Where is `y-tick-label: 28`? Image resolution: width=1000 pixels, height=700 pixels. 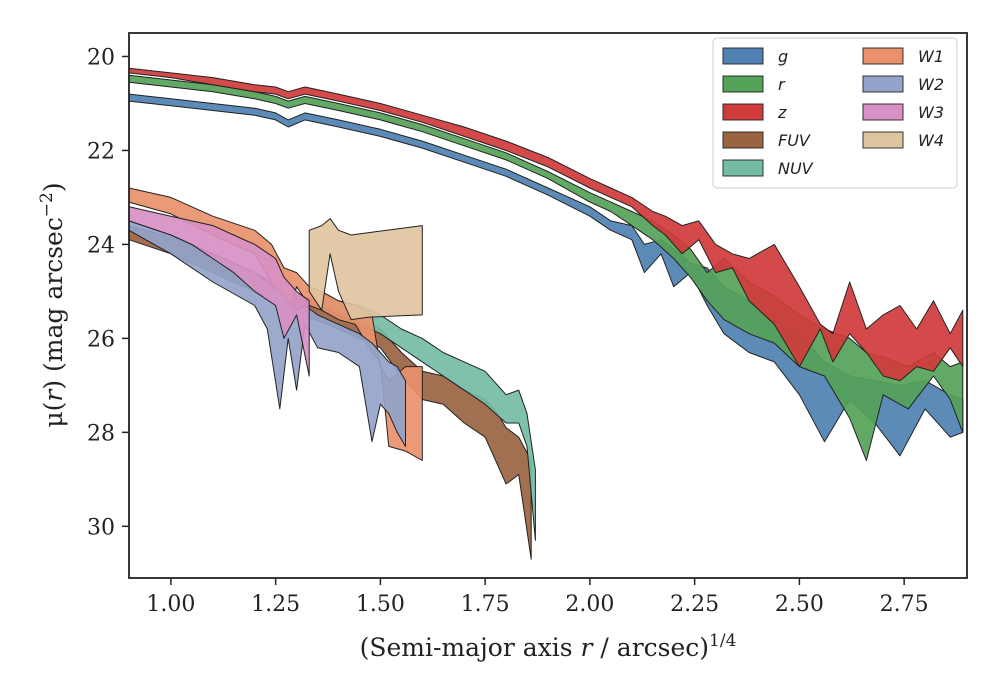
y-tick-label: 28 is located at coordinates (101, 433).